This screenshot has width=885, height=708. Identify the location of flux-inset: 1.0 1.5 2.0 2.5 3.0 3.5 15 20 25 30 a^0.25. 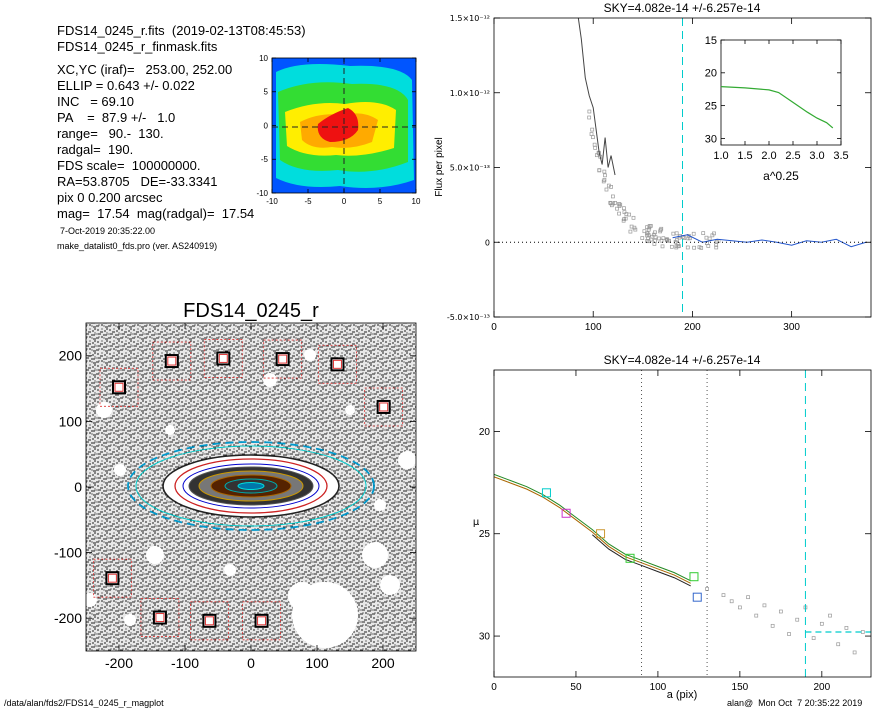
(777, 109).